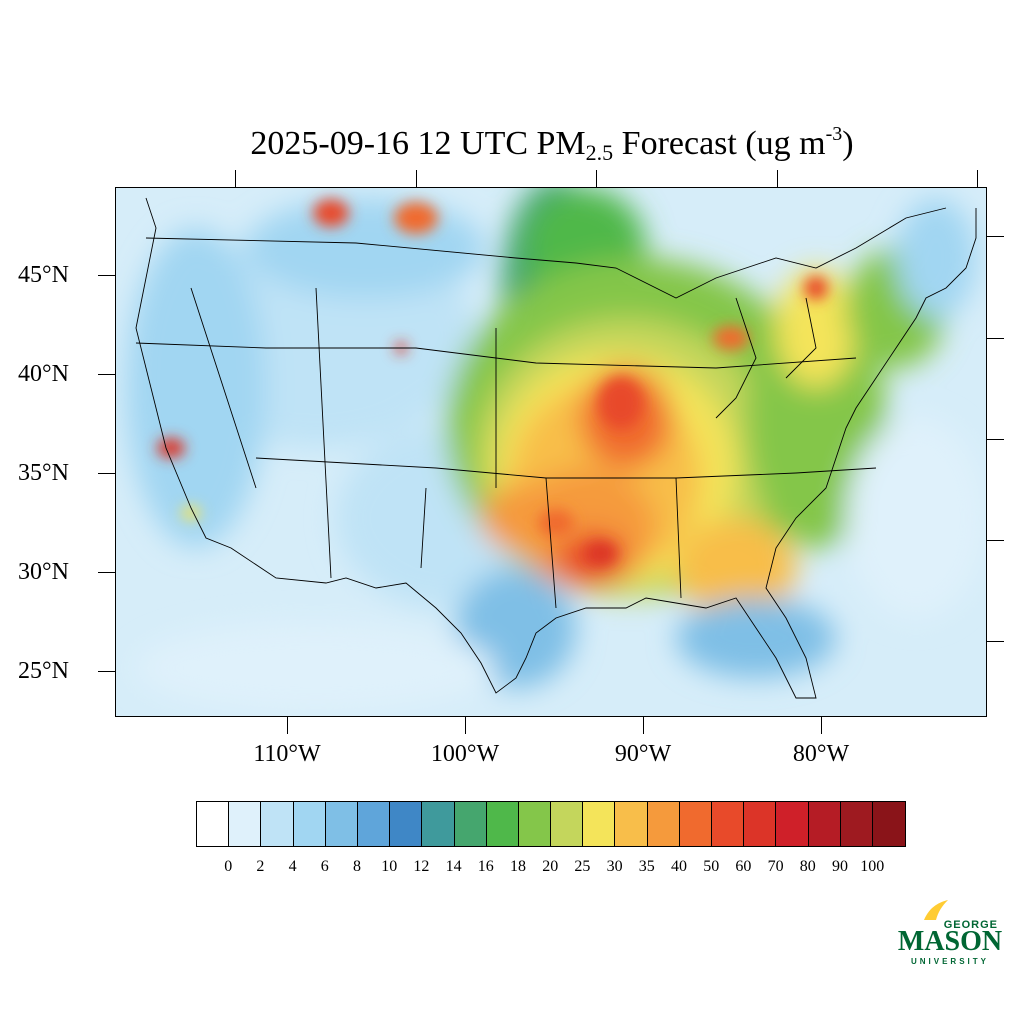 Image resolution: width=1024 pixels, height=1024 pixels. Describe the element at coordinates (287, 754) in the screenshot. I see `lon-label-110w: 110°W` at that location.